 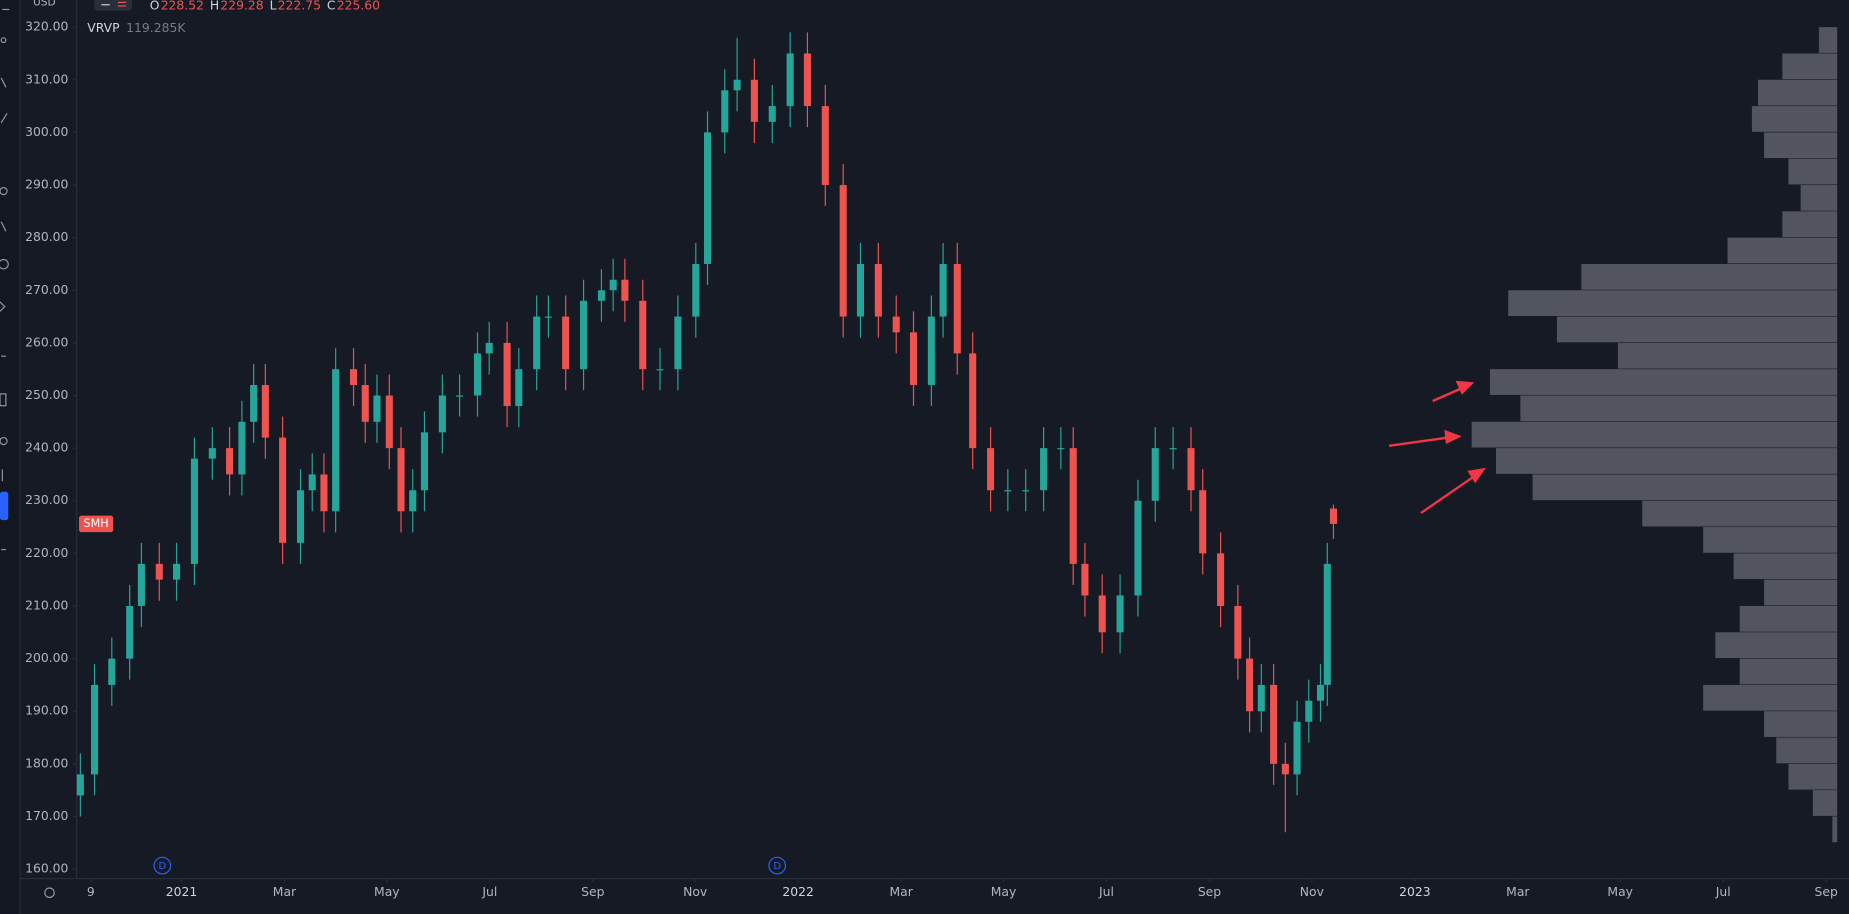 What do you see at coordinates (4, 506) in the screenshot?
I see `active-tool` at bounding box center [4, 506].